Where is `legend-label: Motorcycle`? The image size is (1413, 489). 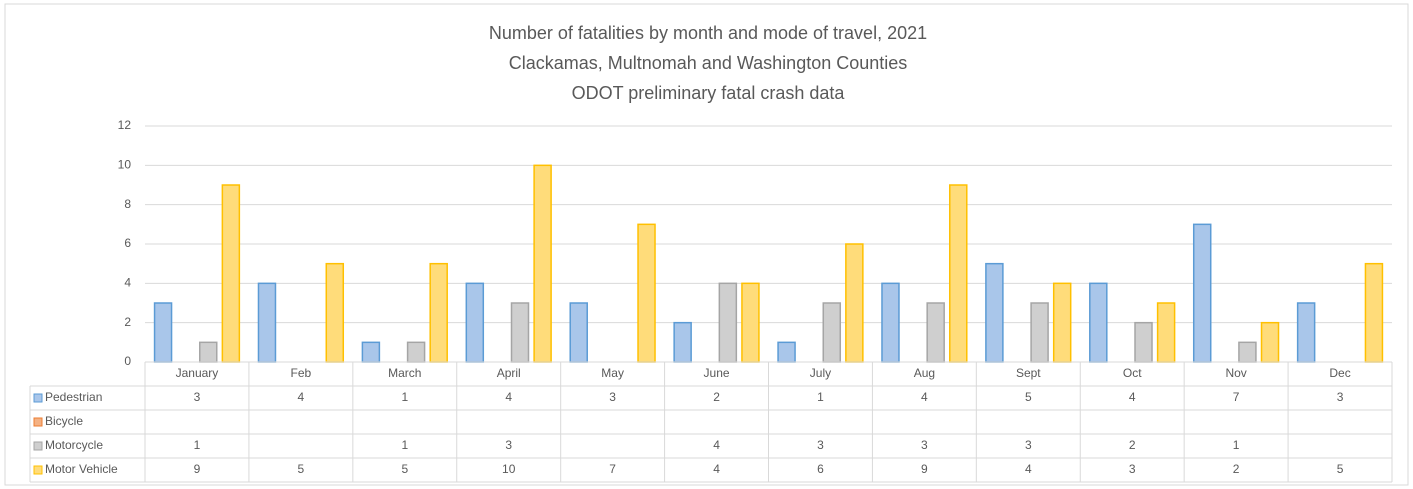 legend-label: Motorcycle is located at coordinates (74, 445).